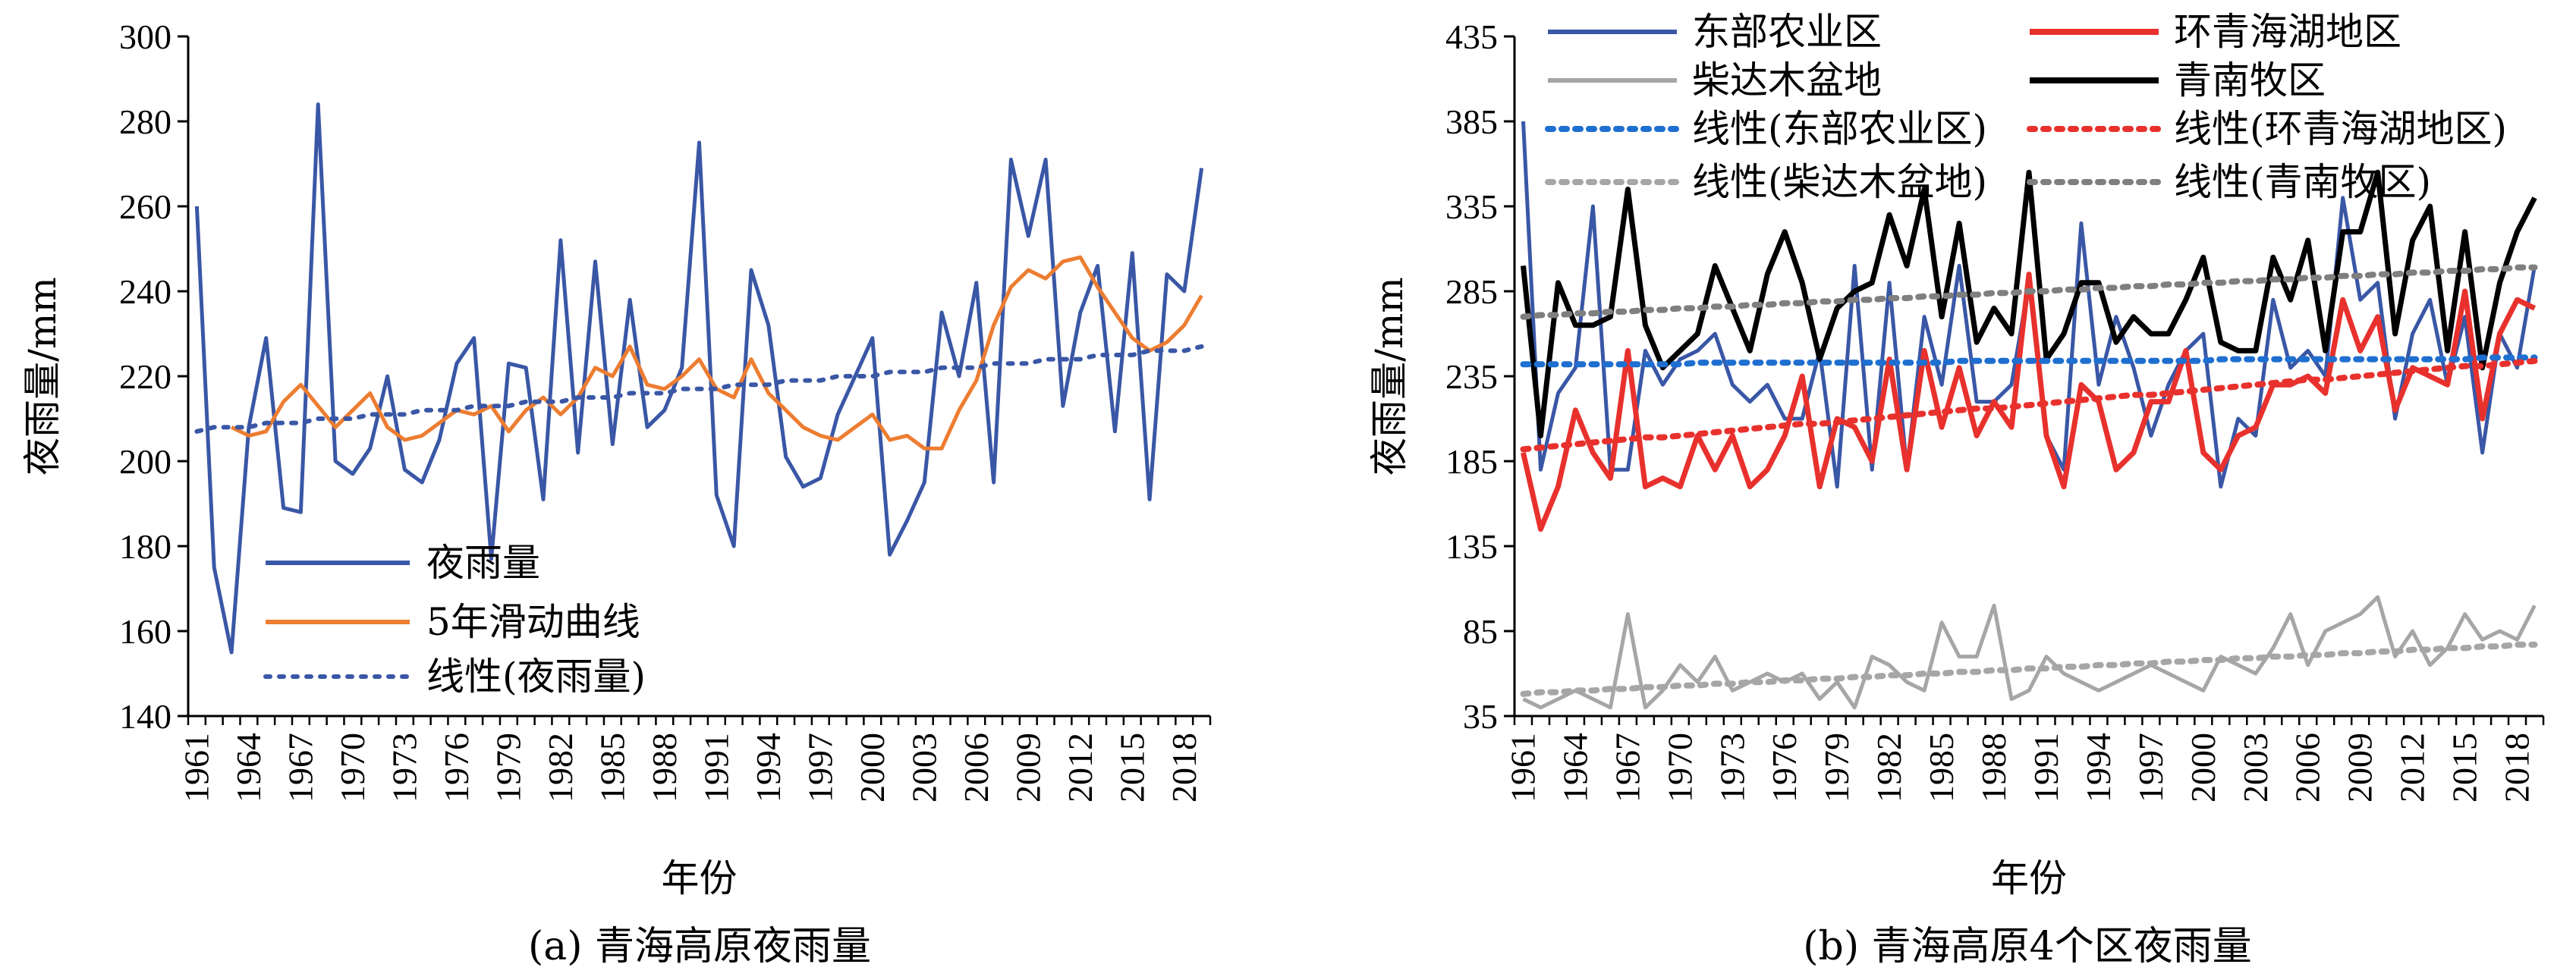 This screenshot has width=2576, height=980. I want to click on y-tick-label: 140, so click(145, 716).